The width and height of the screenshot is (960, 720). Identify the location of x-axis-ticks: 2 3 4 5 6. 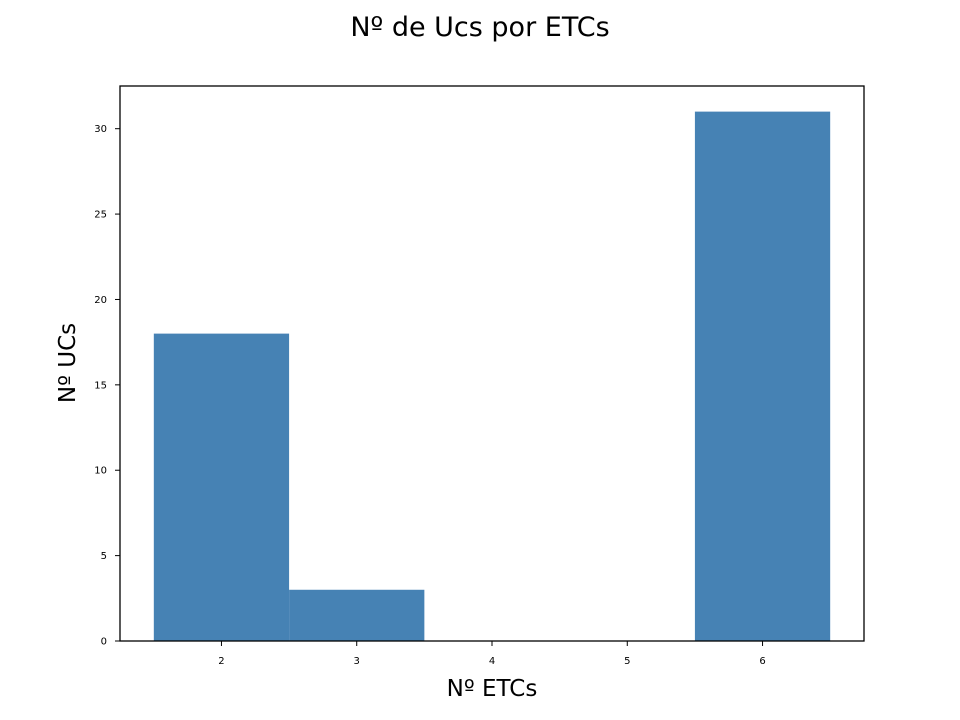
(492, 654).